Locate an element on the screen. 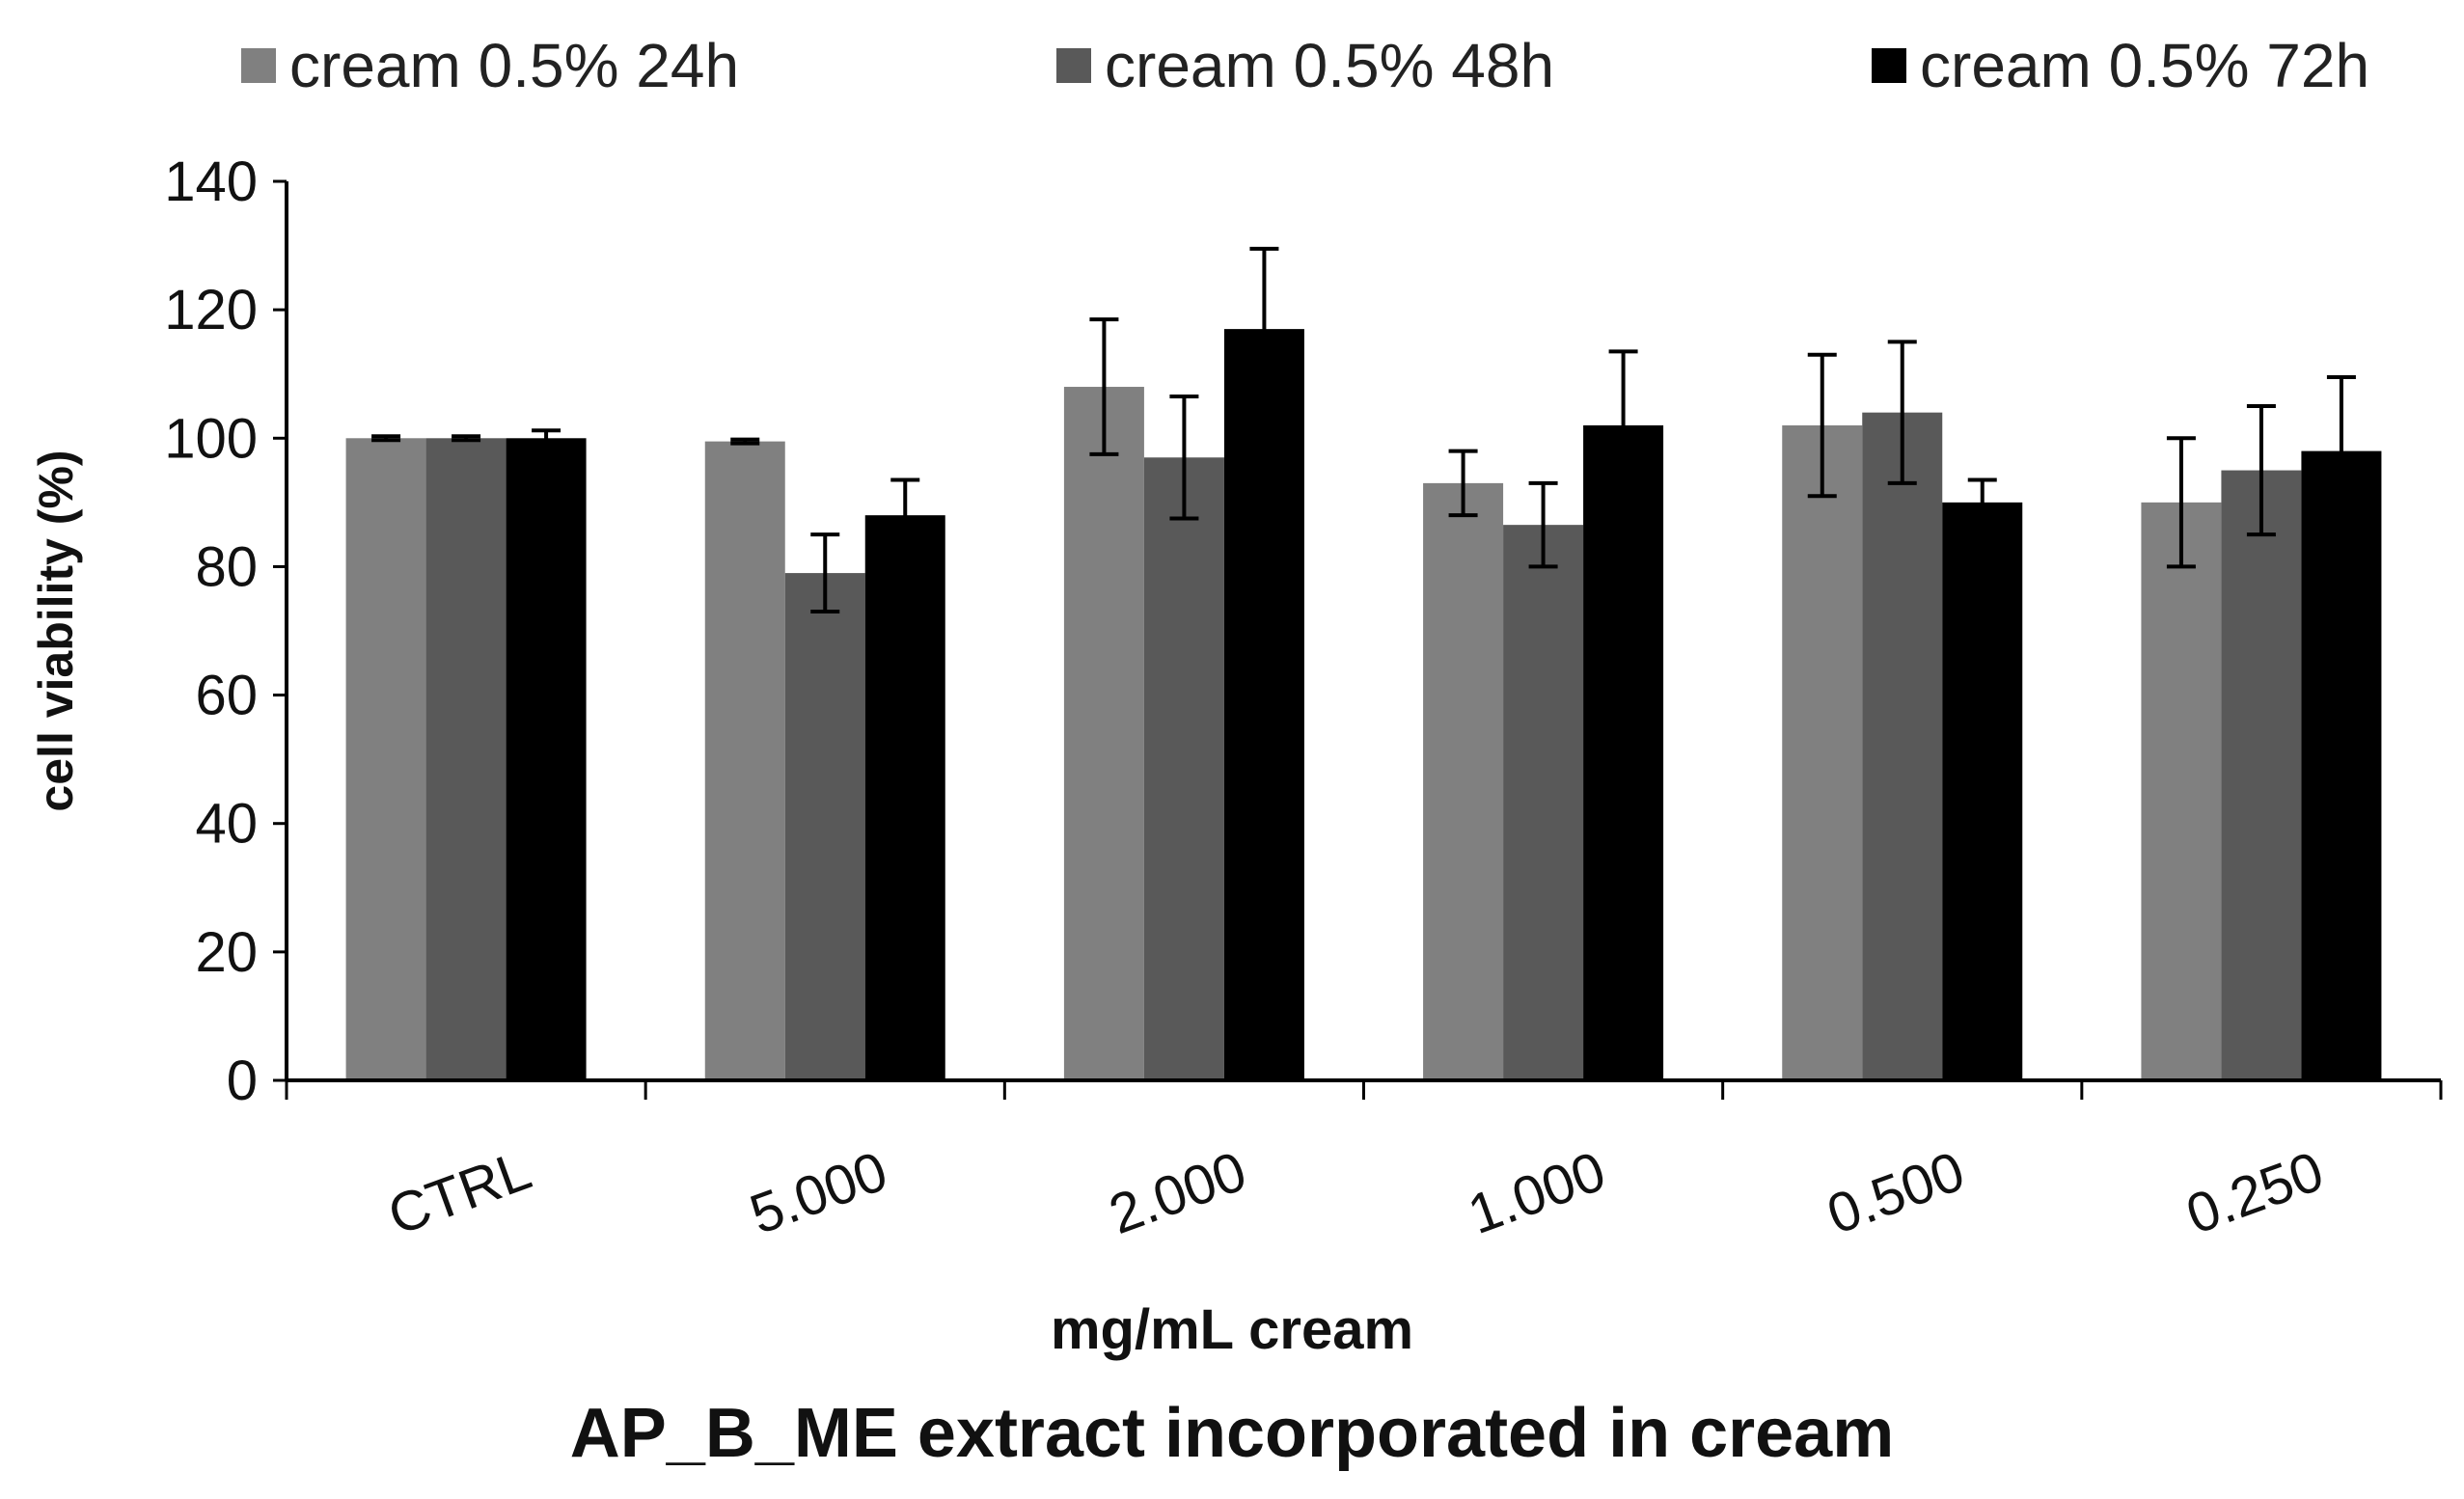 This screenshot has height=1499, width=2464. y-axis-ticks: 0 20 40 60 80 100 120 140 is located at coordinates (225, 631).